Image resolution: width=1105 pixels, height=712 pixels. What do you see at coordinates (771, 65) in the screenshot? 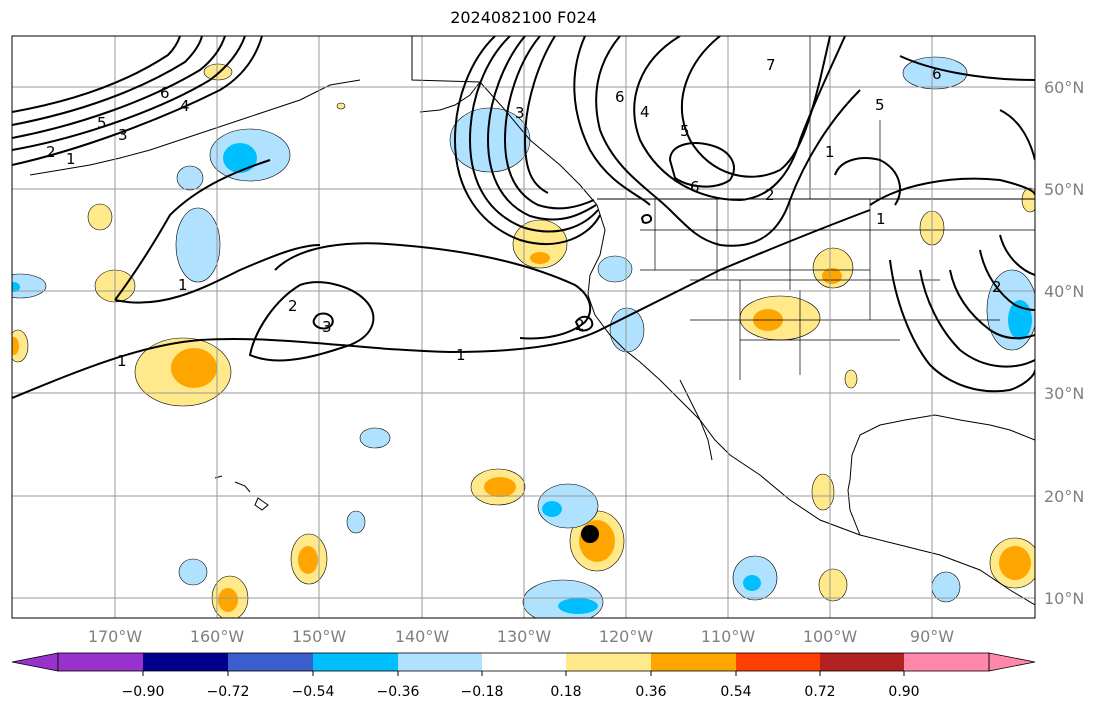
I see `contour-label: 7` at bounding box center [771, 65].